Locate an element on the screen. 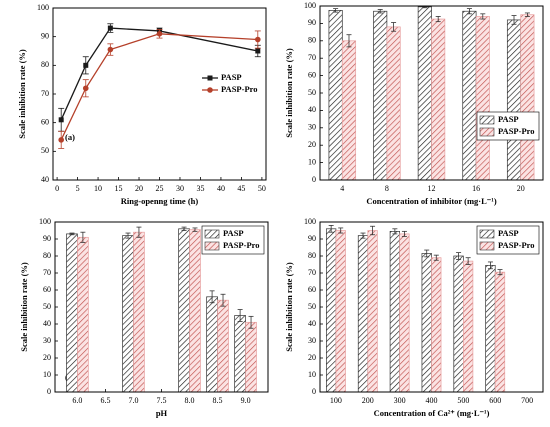  y-tick-label: 90 is located at coordinates (45, 35).